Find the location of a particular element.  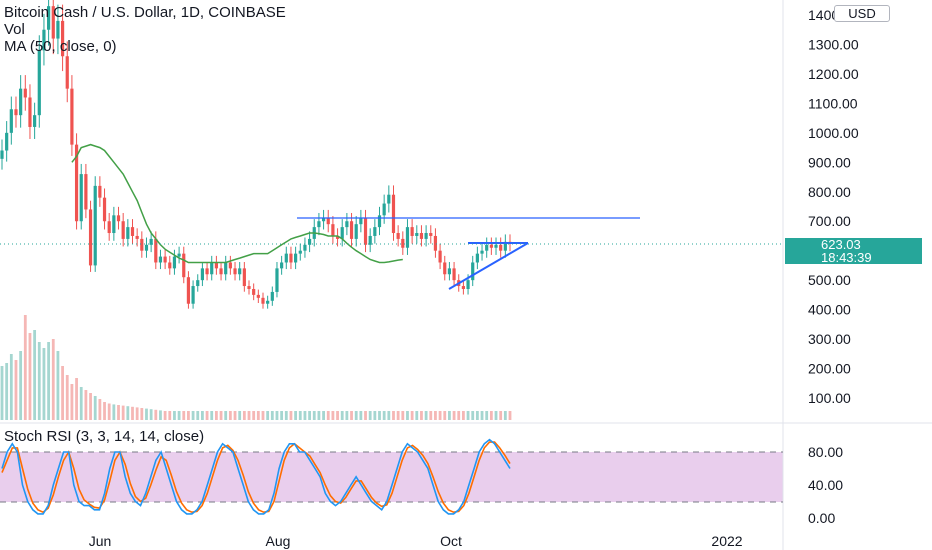

support-line is located at coordinates (488, 266).